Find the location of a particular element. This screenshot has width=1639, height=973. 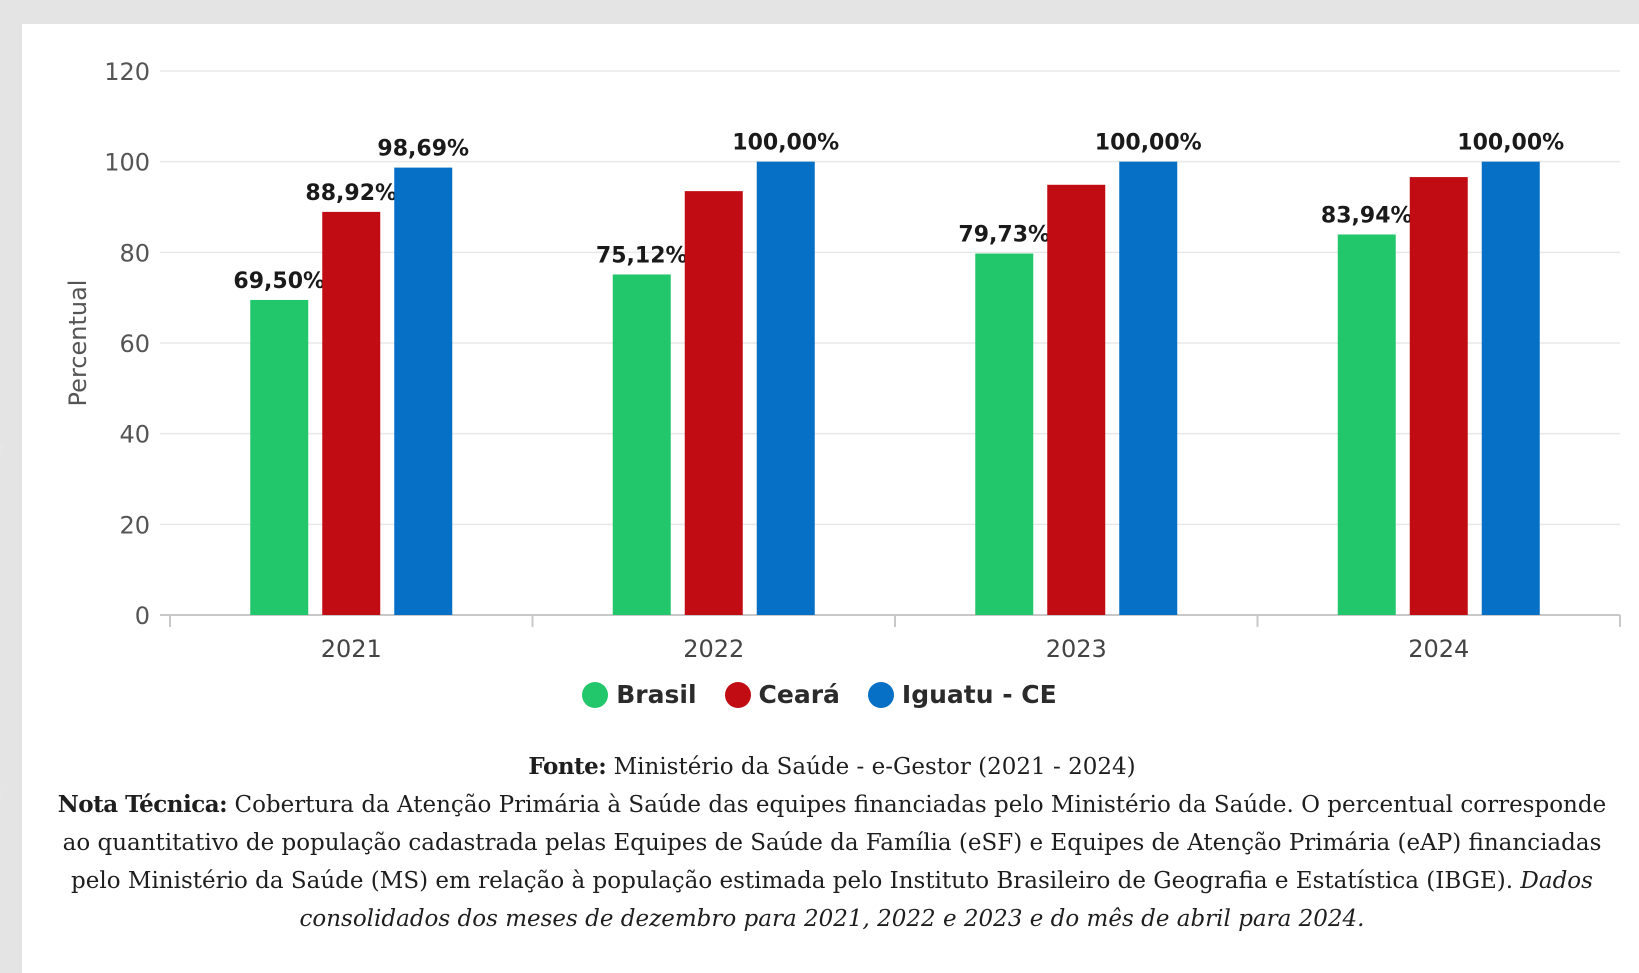

note-label: Nota Técnica: is located at coordinates (142, 804).